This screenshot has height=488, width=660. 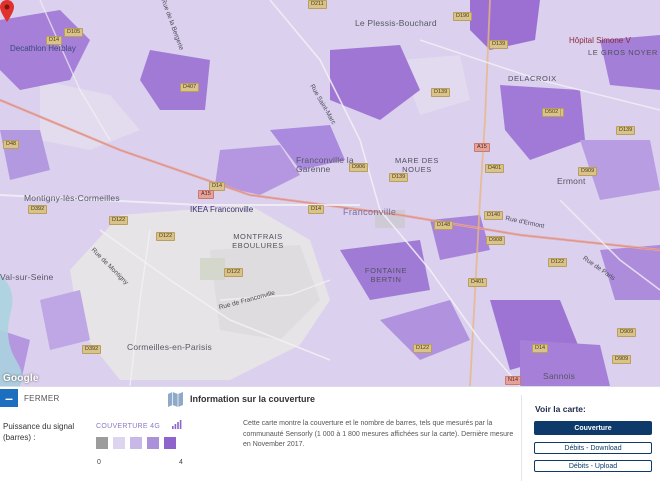 I want to click on road-tag: D906, so click(x=359, y=167).